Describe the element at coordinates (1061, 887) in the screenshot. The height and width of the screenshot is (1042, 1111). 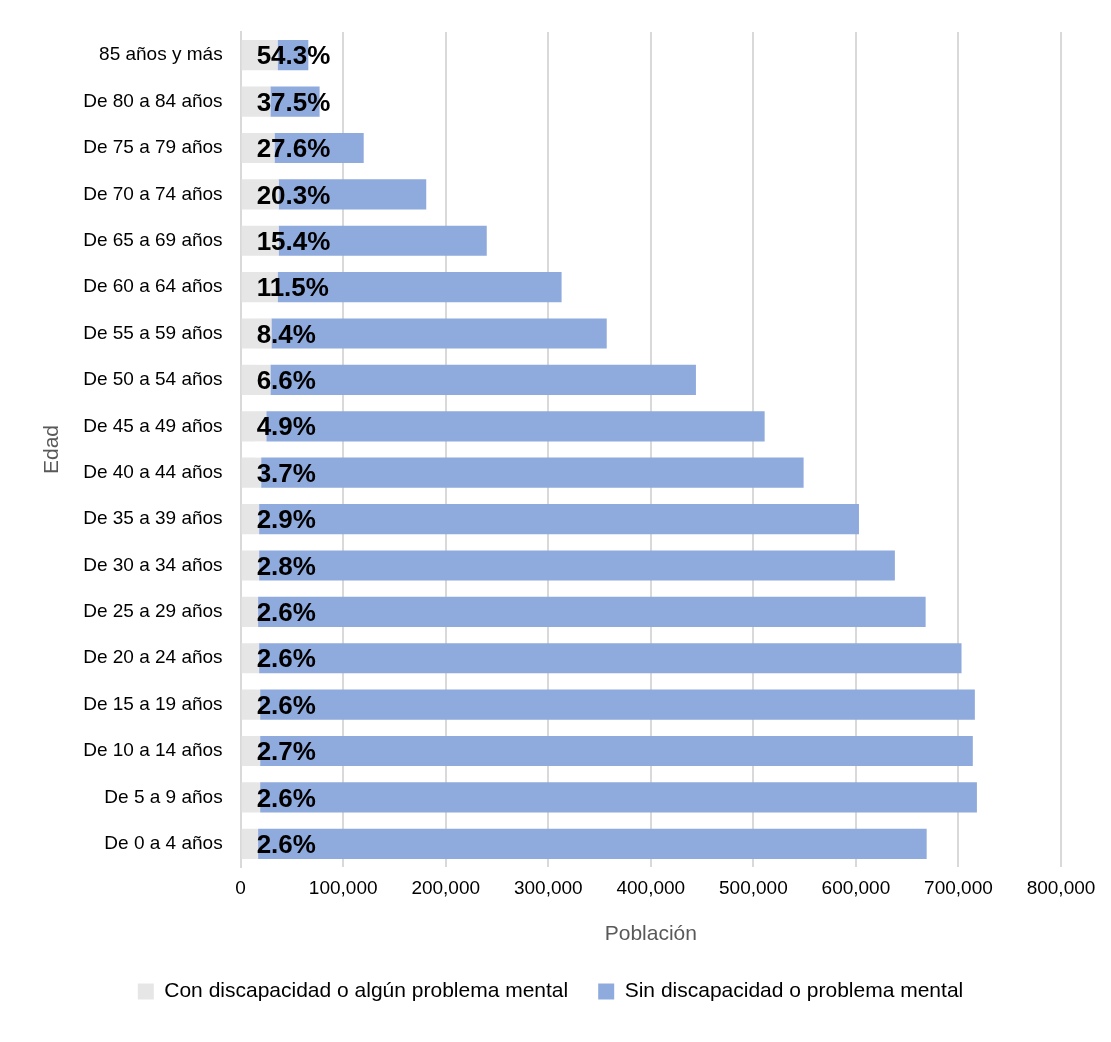
I see `x-tick-label: 800,000` at that location.